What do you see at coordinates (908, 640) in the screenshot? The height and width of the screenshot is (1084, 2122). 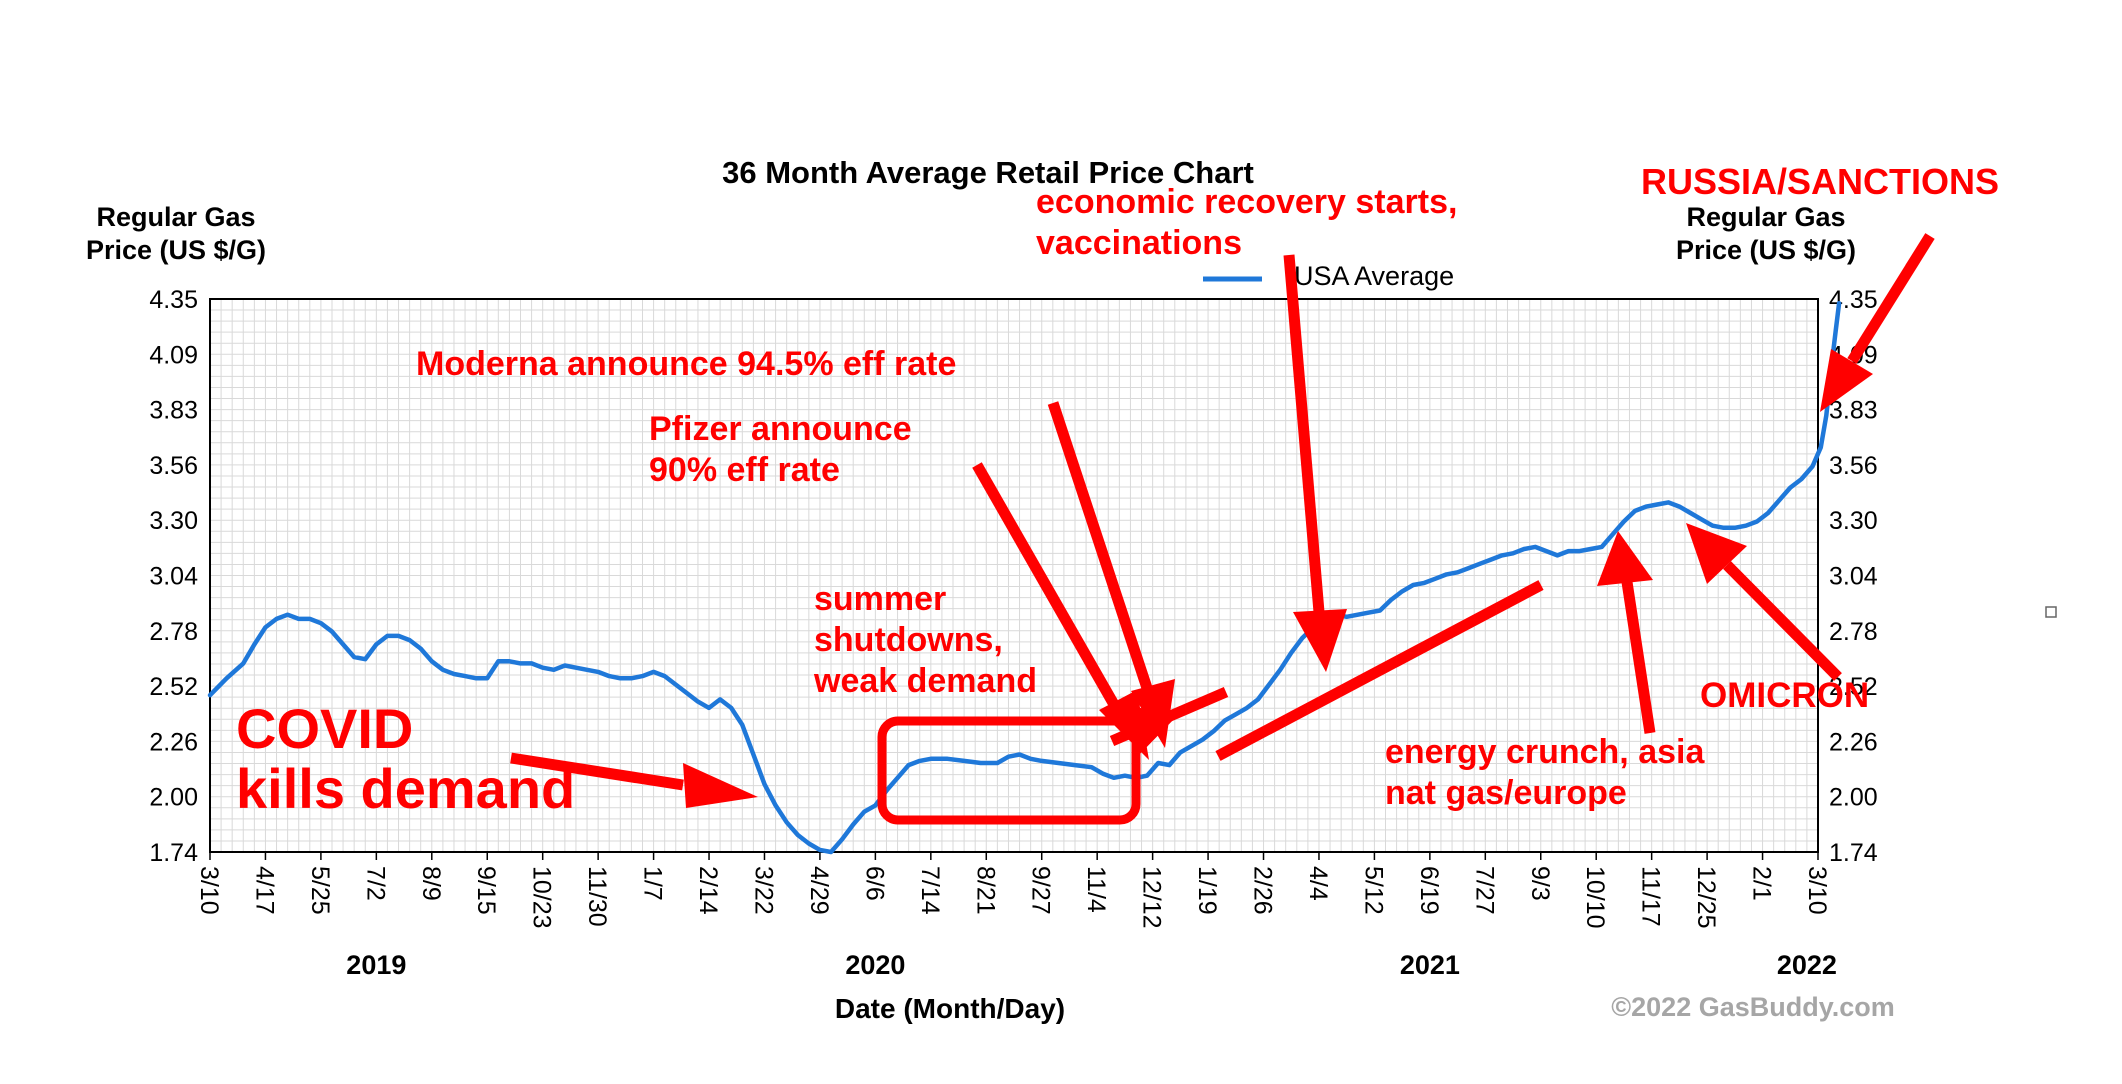 I see `annotation-summer-line2: shutdowns,` at bounding box center [908, 640].